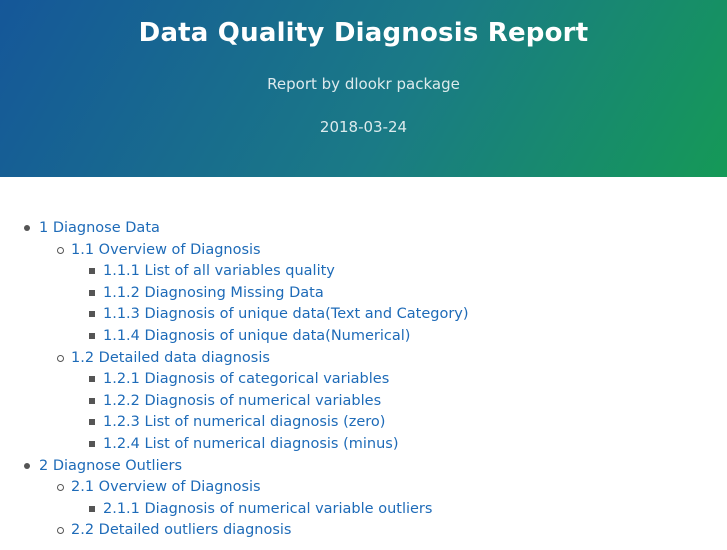  I want to click on toc-link: 1.1.2 Diagnosing Missing Data, so click(213, 293).